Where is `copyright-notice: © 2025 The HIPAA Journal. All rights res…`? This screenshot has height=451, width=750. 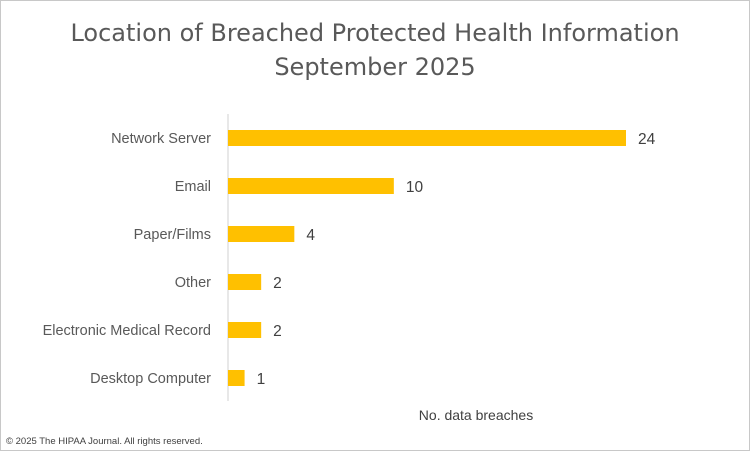 copyright-notice: © 2025 The HIPAA Journal. All rights res… is located at coordinates (104, 441).